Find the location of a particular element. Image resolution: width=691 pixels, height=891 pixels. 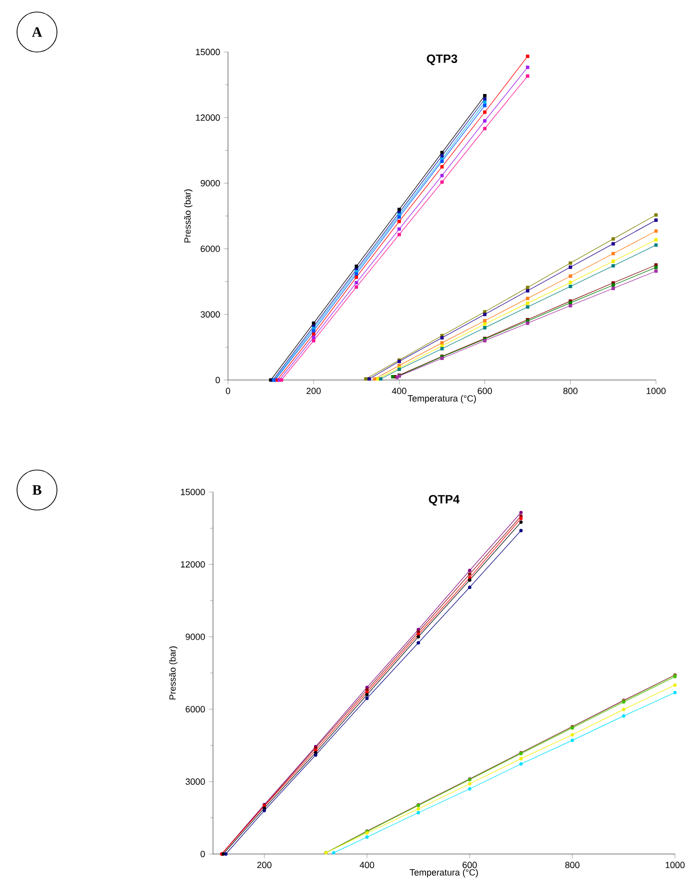

chart-title: QTP4 is located at coordinates (444, 500).